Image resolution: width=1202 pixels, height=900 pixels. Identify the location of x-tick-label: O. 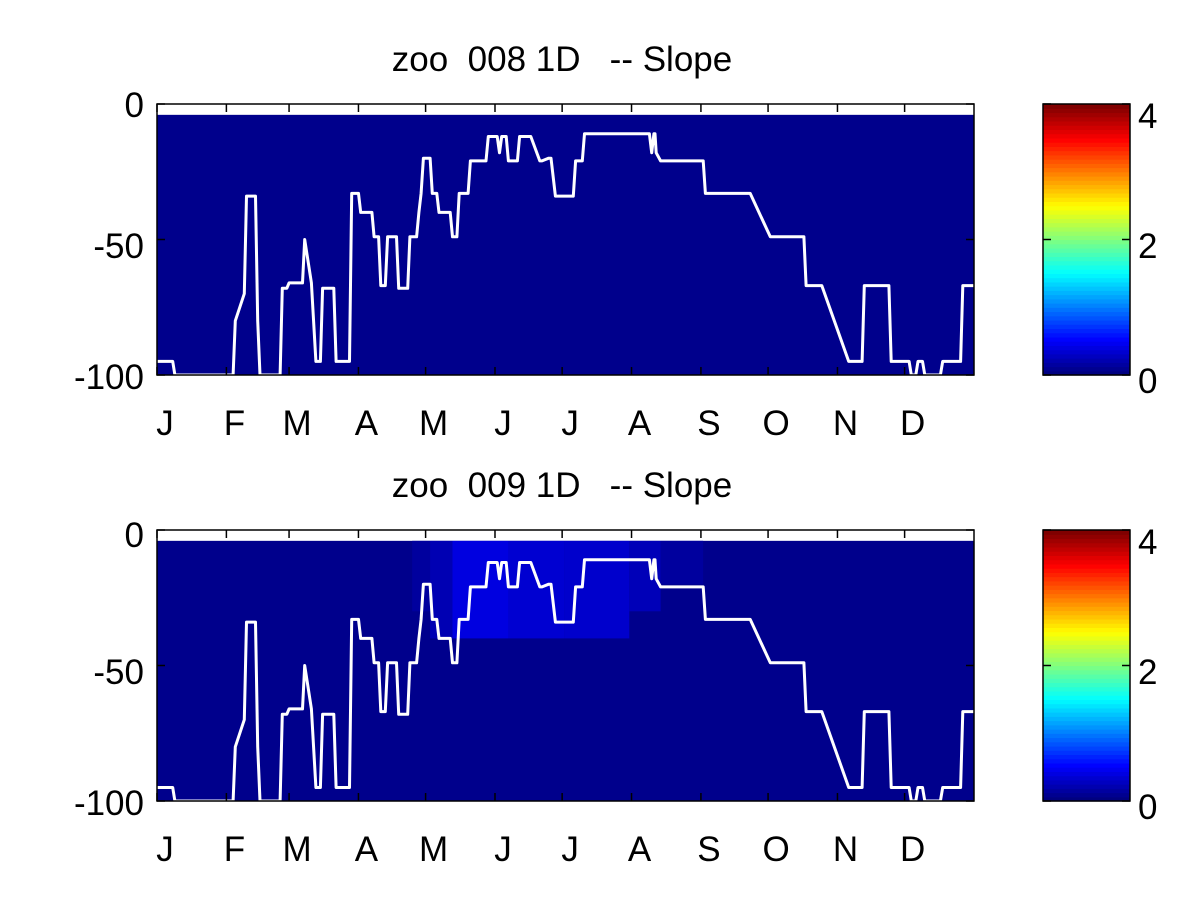
(775, 423).